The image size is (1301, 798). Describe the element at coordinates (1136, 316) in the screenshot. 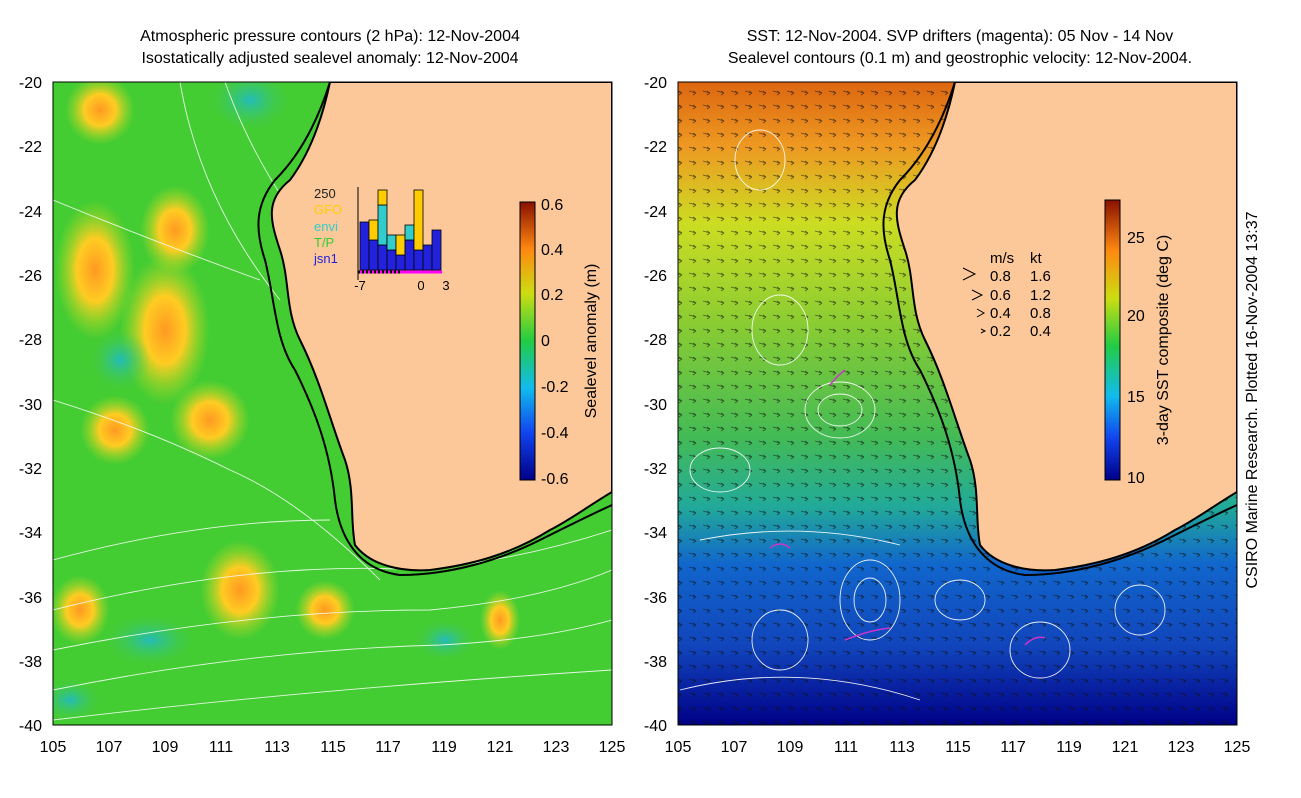

I see `sst-tick: 20` at that location.